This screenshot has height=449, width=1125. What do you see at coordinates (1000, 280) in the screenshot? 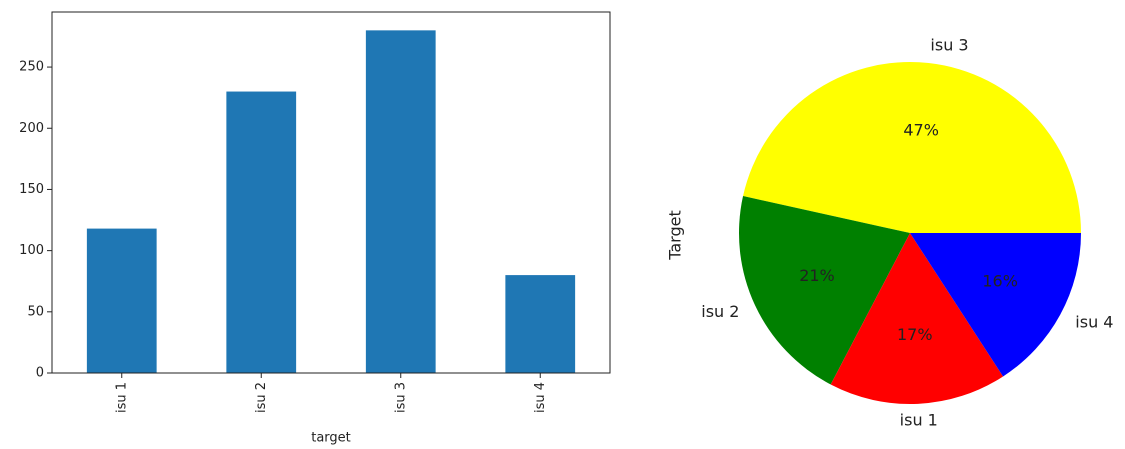
I see `percent-label: 16%` at bounding box center [1000, 280].